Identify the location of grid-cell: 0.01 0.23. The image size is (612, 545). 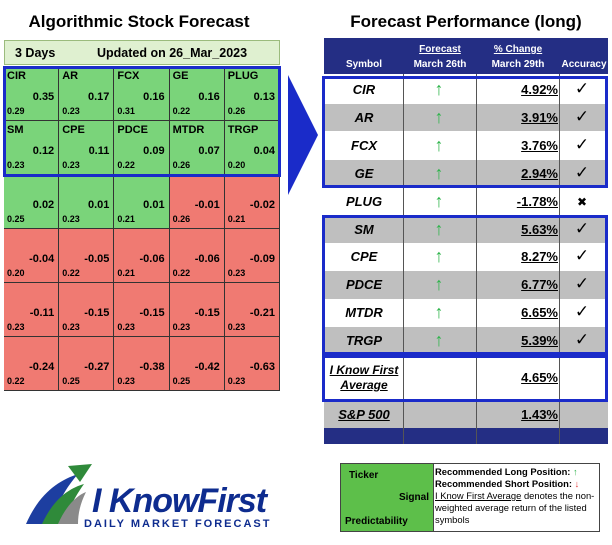
(87, 202).